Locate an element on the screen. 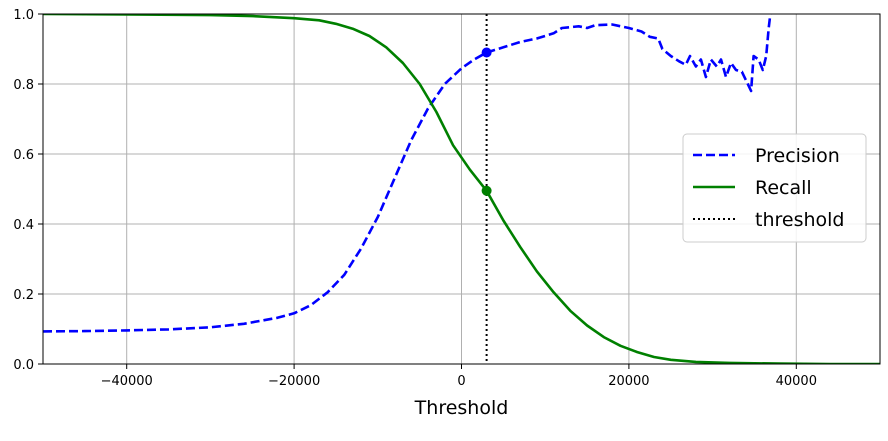 The width and height of the screenshot is (888, 441). x-axis-title: Threshold is located at coordinates (461, 408).